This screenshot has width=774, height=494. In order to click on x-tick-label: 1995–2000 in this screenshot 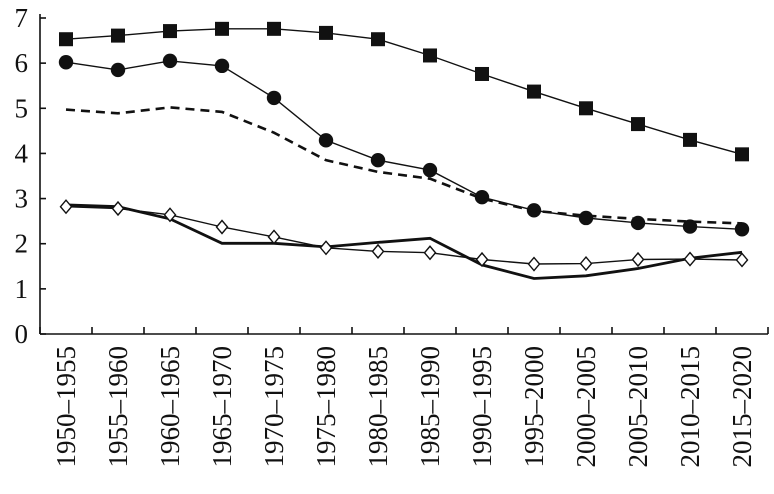, I will do `click(534, 407)`.